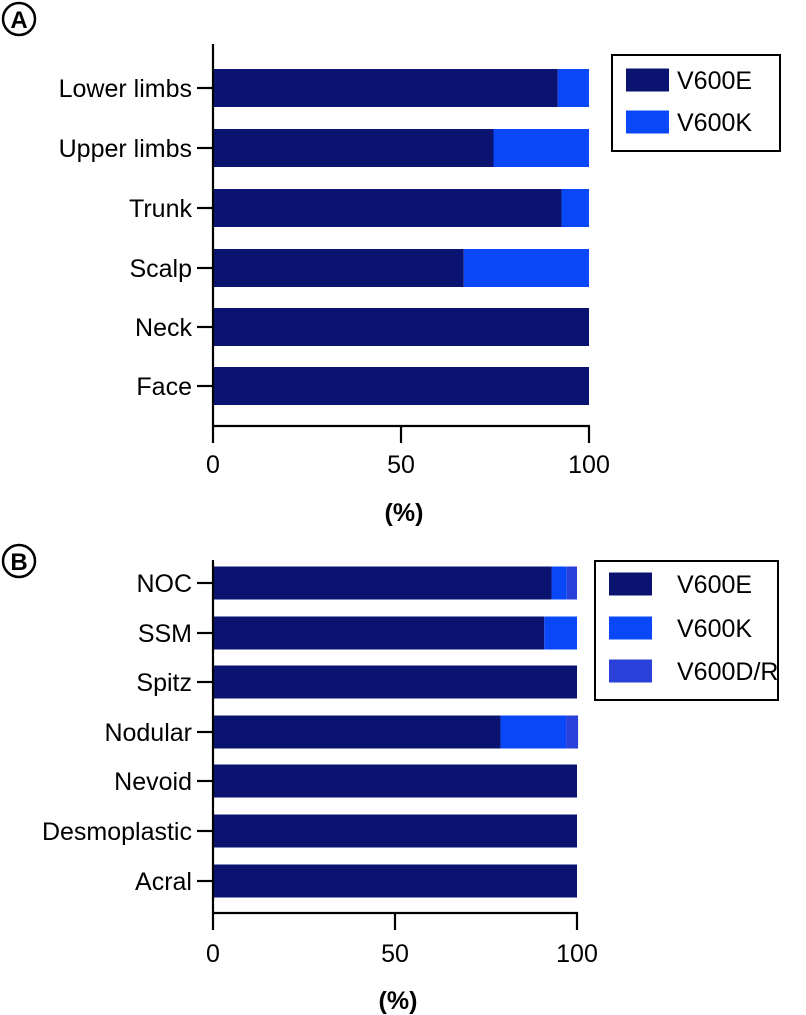  I want to click on panel-a-legend: V600E V600K, so click(696, 103).